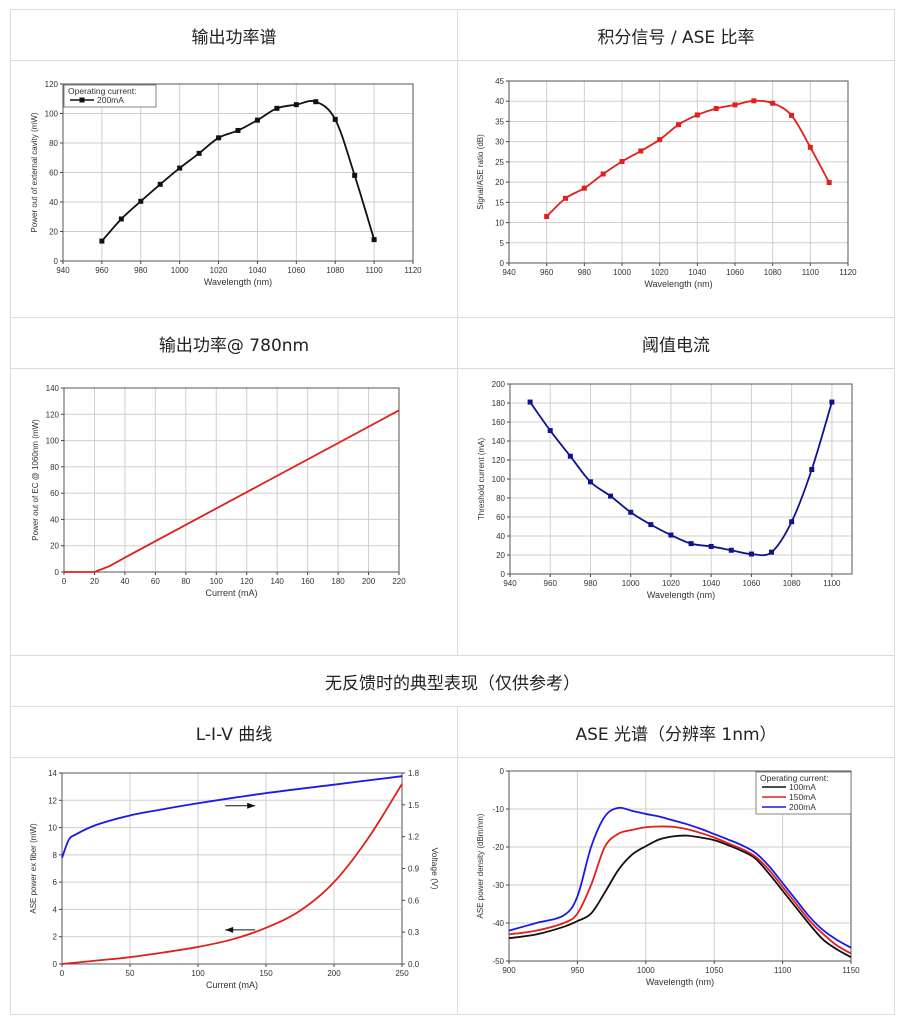 The height and width of the screenshot is (1019, 902). Describe the element at coordinates (155, 581) in the screenshot. I see `x-tick-label: 60` at that location.